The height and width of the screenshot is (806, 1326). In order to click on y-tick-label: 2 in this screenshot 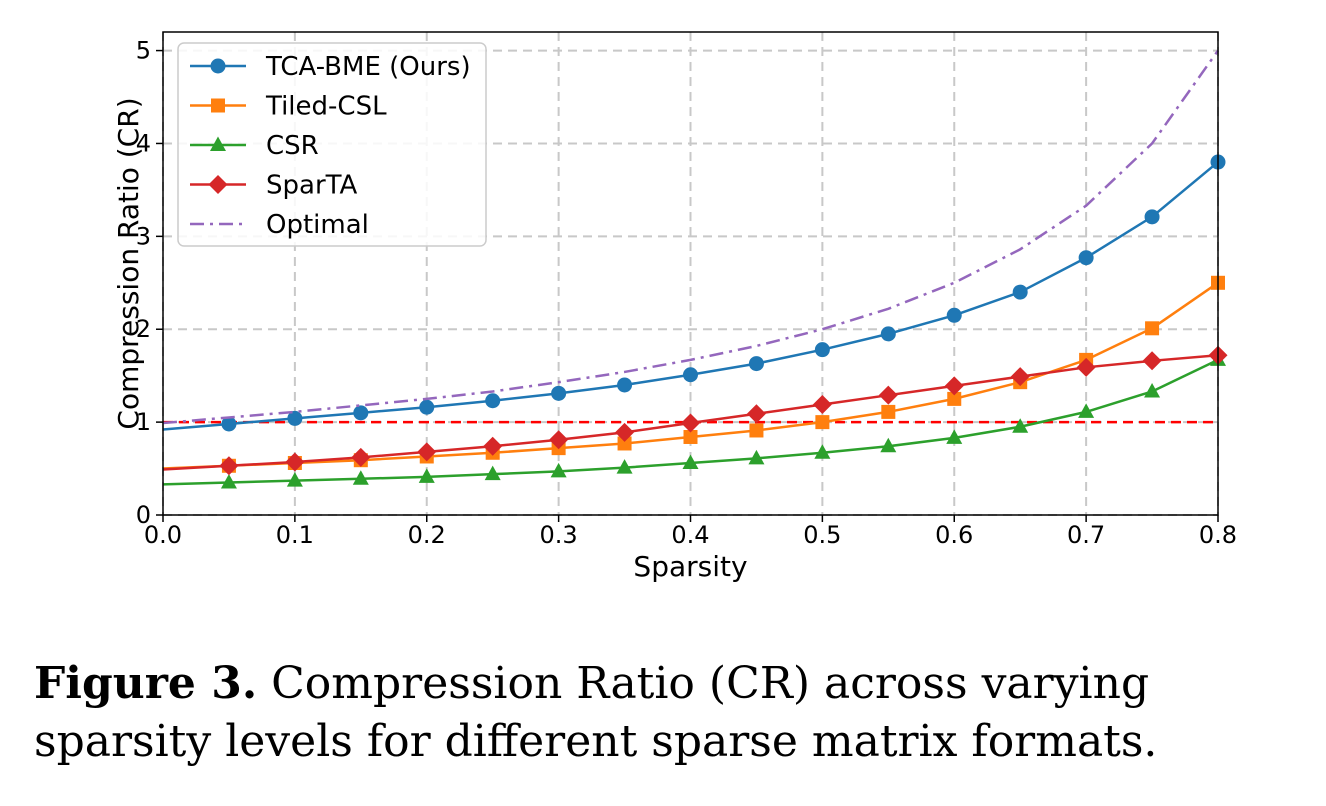, I will do `click(143, 329)`.